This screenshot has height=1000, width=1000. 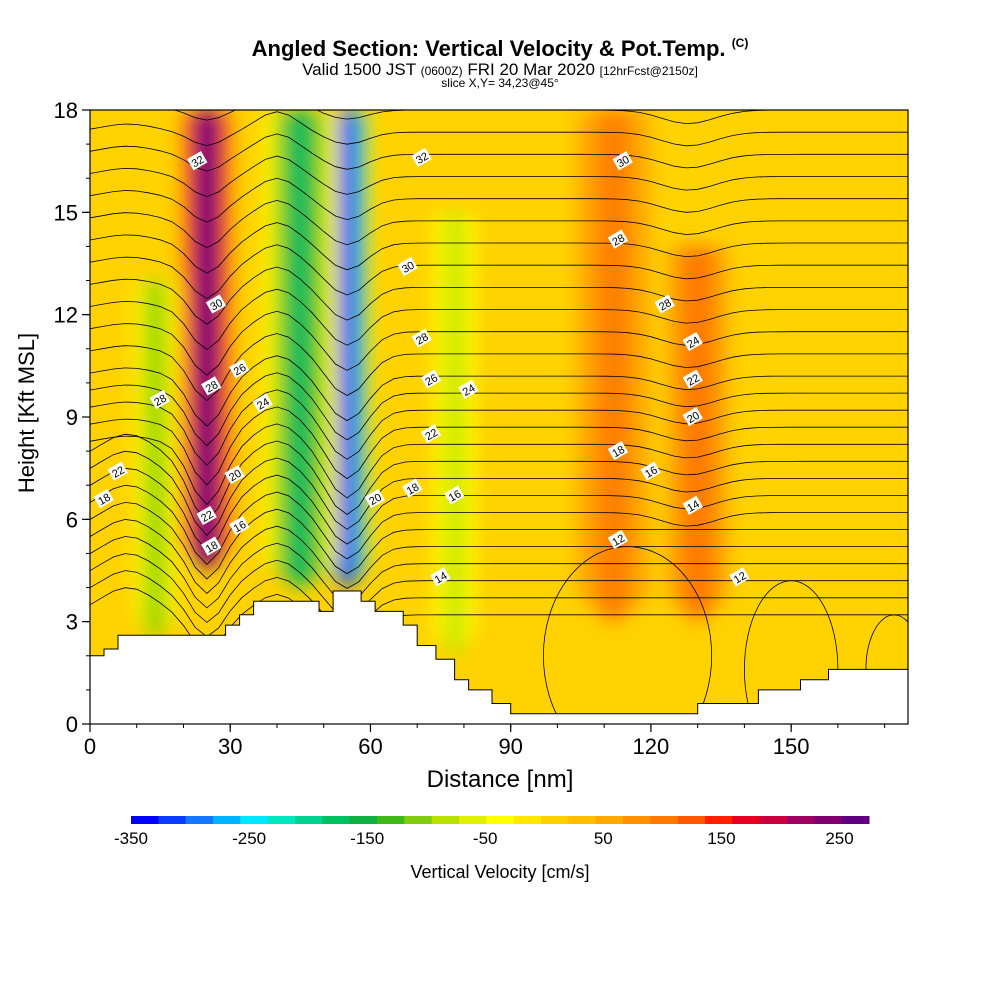 I want to click on contour-label: 16, so click(x=454, y=495).